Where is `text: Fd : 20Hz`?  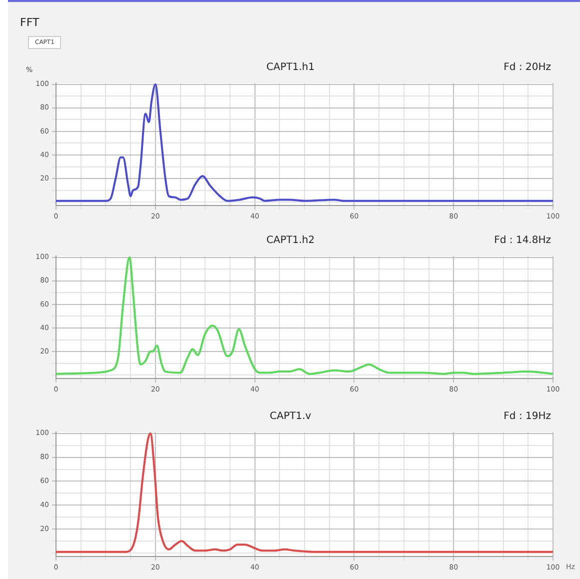 text: Fd : 20Hz is located at coordinates (527, 67).